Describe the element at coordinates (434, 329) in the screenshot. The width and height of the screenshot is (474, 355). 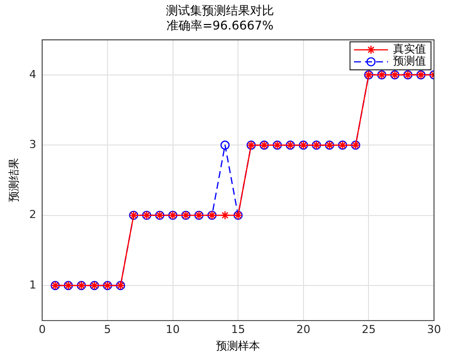
I see `x-tick-label: 30` at that location.